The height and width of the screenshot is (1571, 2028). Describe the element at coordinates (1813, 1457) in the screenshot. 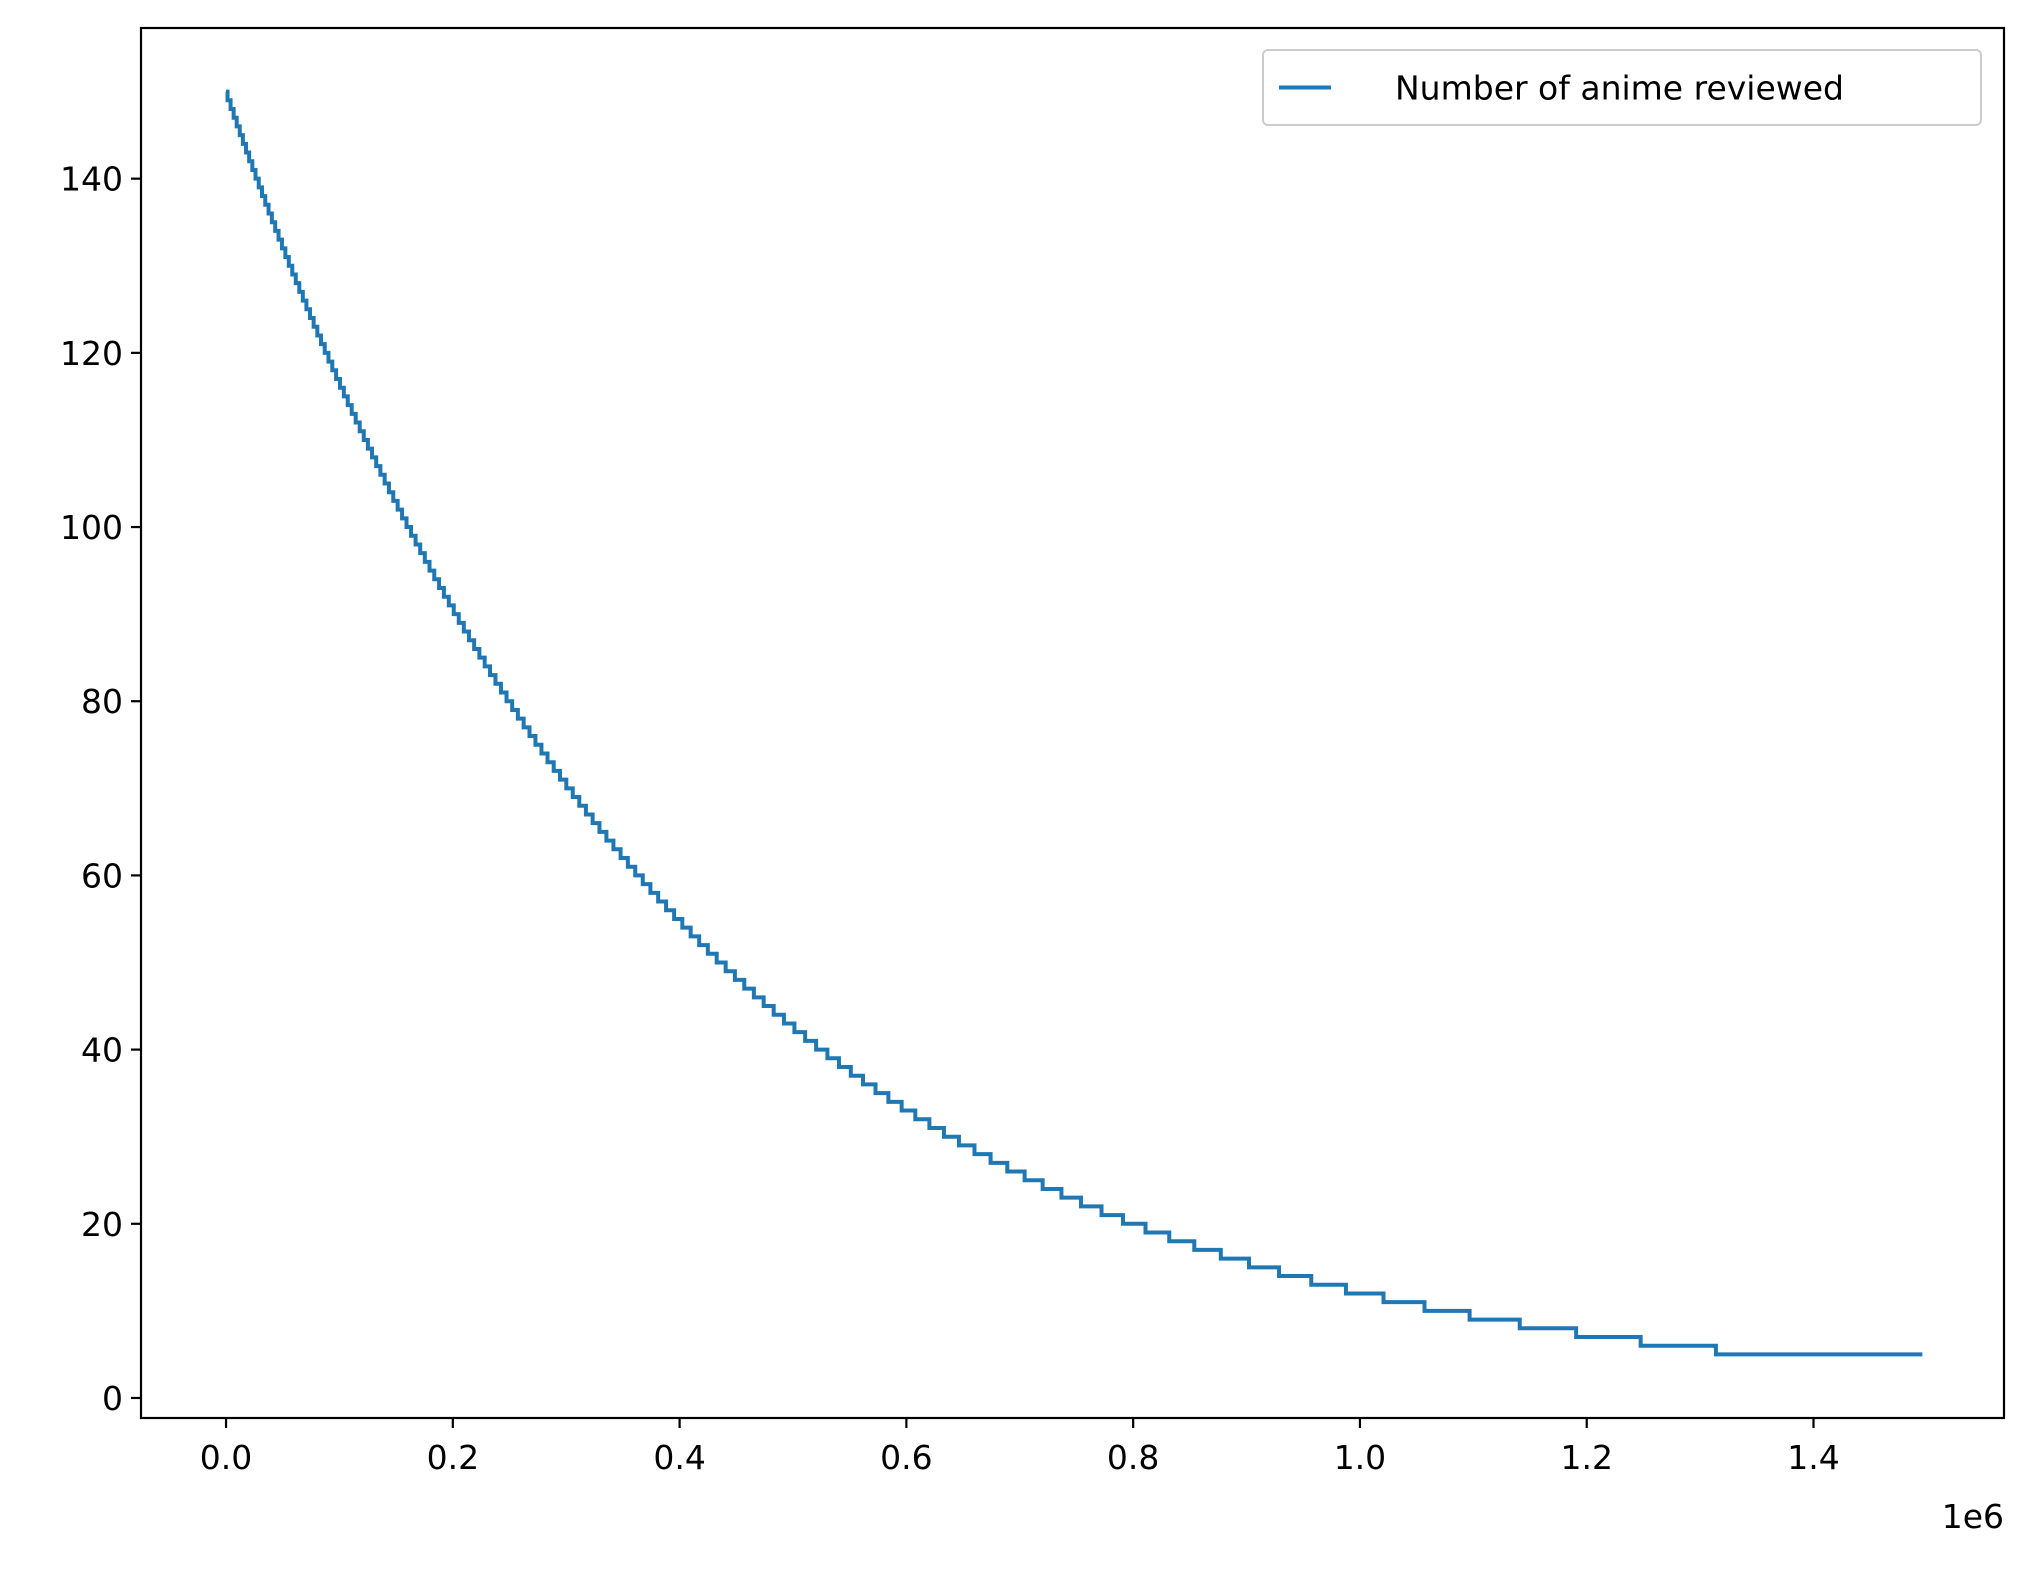

I see `x-tick-label: 1.4` at that location.